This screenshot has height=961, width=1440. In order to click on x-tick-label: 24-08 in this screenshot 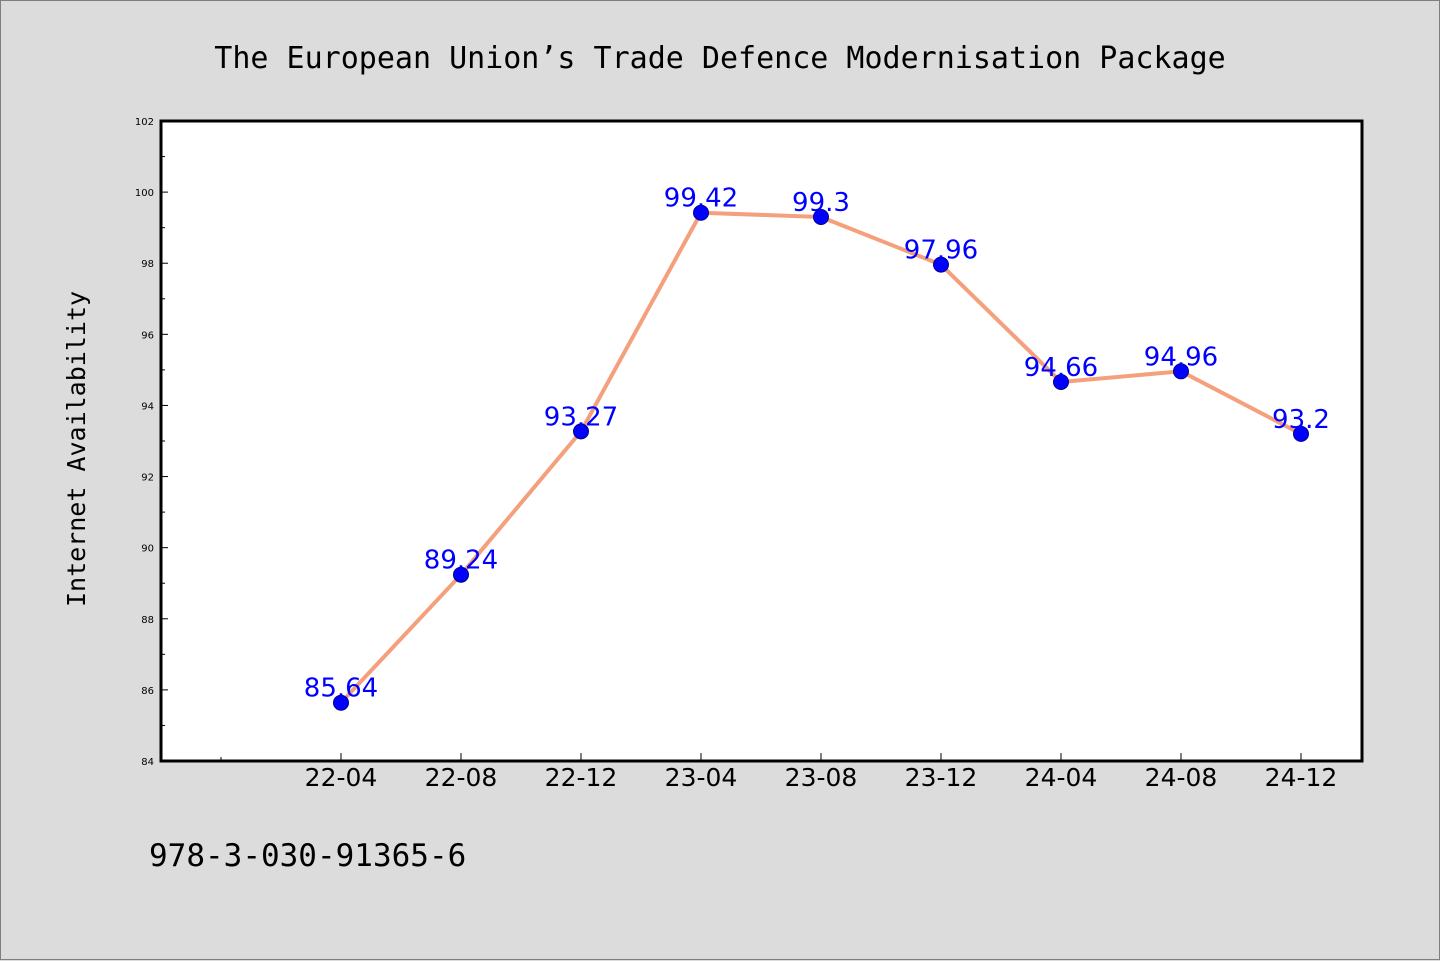, I will do `click(1181, 777)`.